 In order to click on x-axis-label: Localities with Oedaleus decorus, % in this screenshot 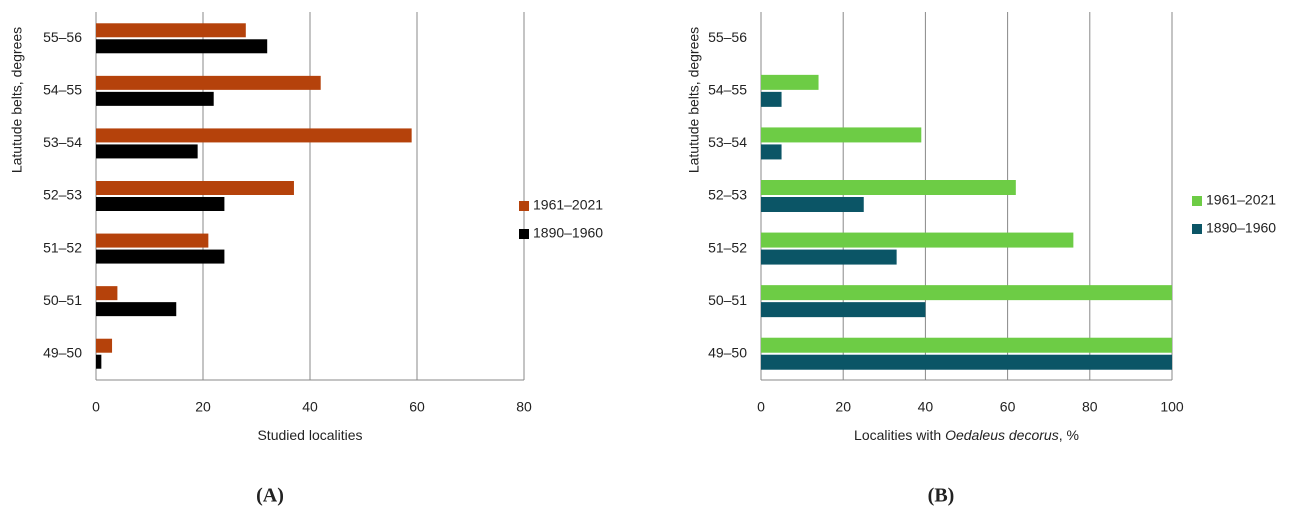, I will do `click(966, 435)`.